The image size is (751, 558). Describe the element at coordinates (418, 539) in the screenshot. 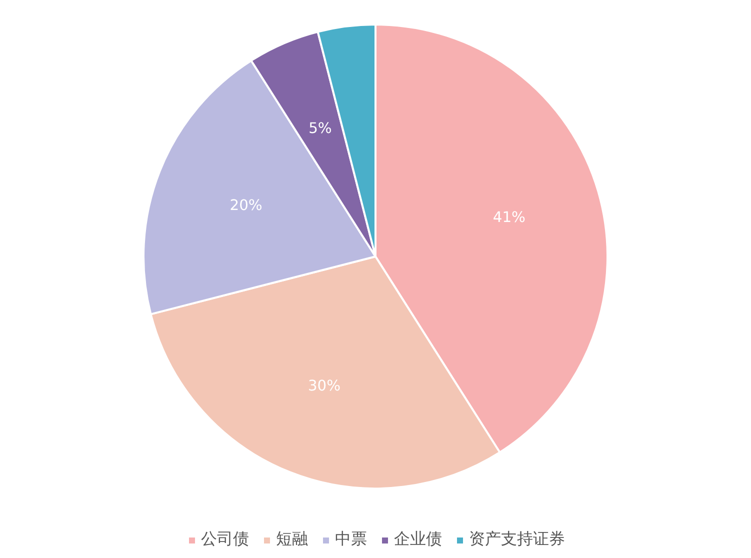

I see `legend-label: 企业债` at that location.